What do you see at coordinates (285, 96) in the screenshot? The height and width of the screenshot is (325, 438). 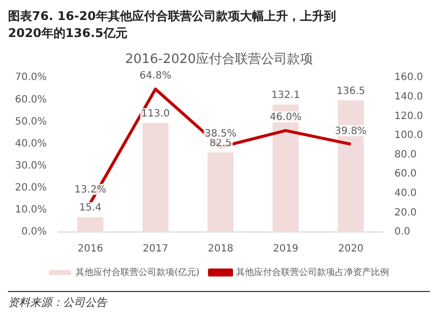 I see `data-label: 132.1` at bounding box center [285, 96].